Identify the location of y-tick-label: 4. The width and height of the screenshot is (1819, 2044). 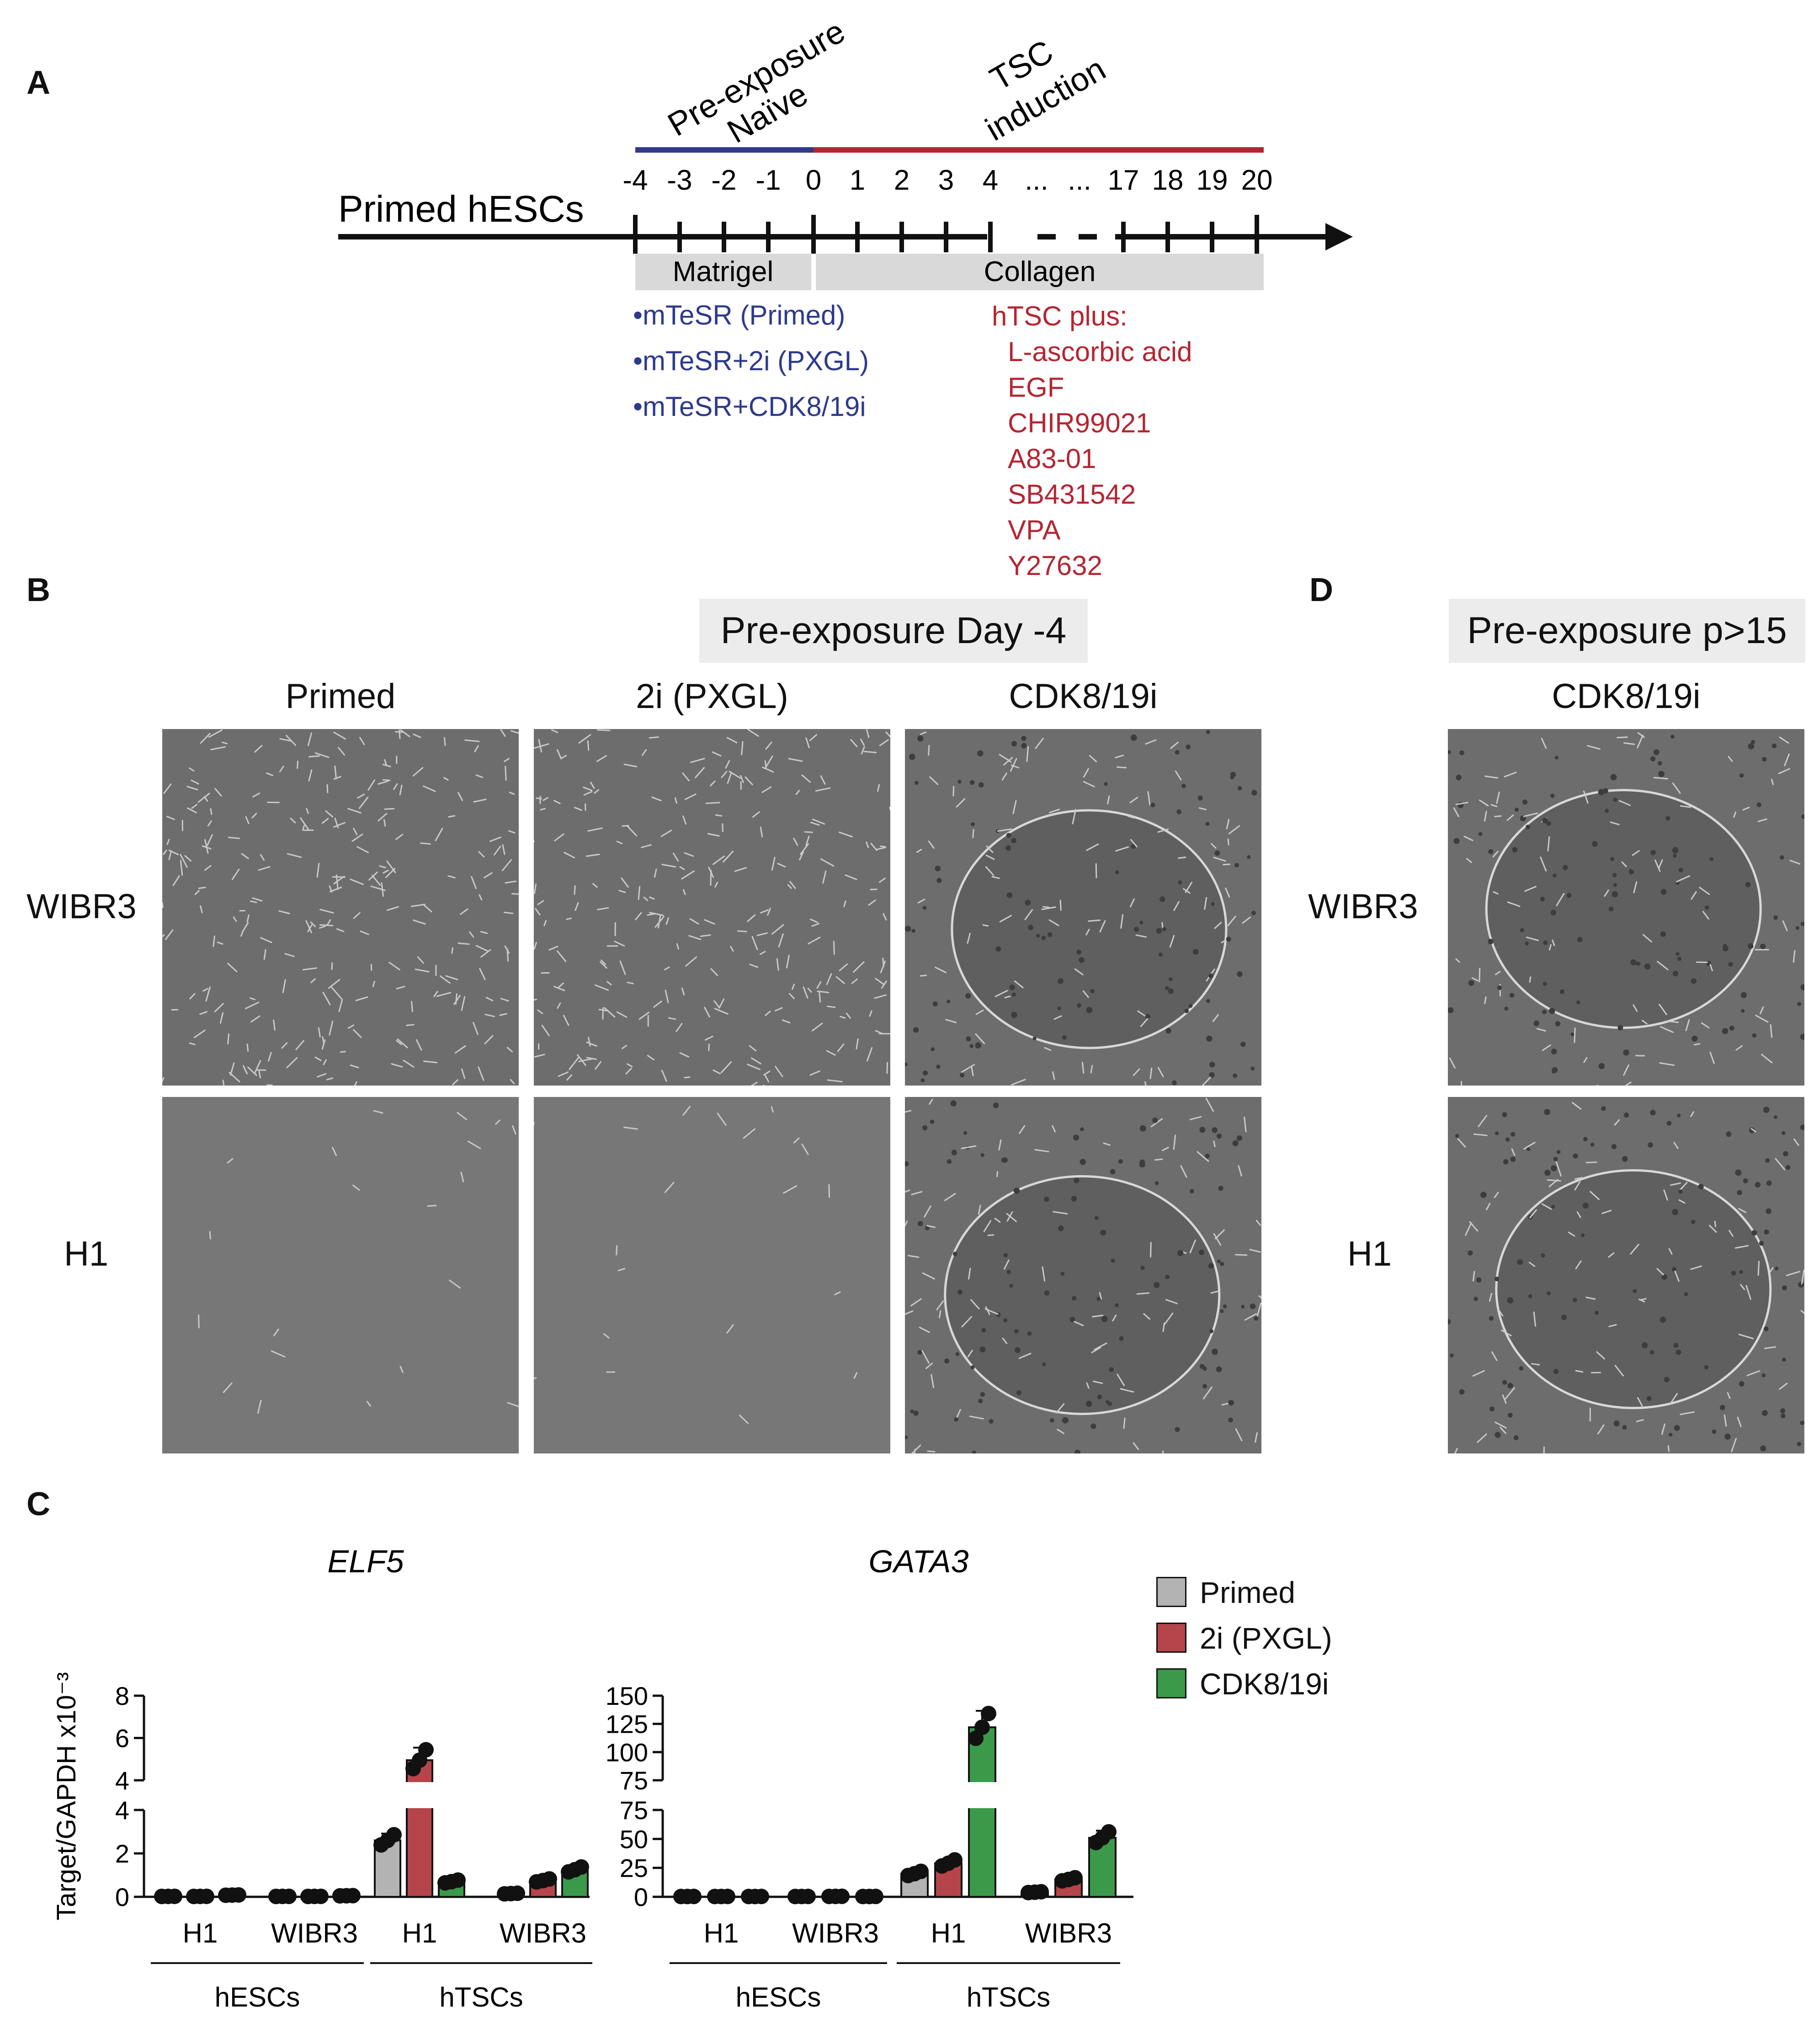
(122, 1810).